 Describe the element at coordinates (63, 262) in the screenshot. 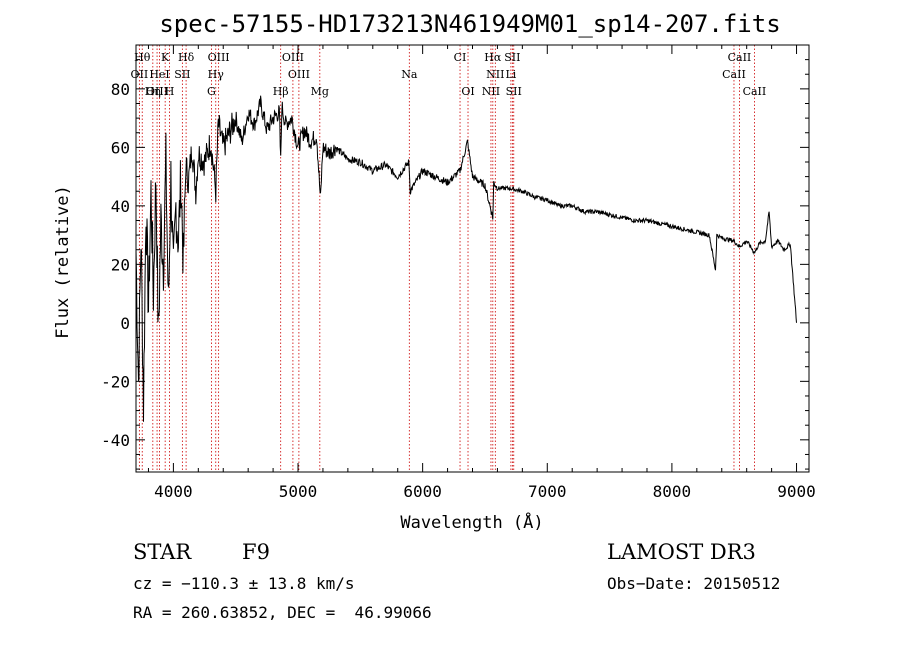

I see `y-axis-label: Flux (relative)` at that location.